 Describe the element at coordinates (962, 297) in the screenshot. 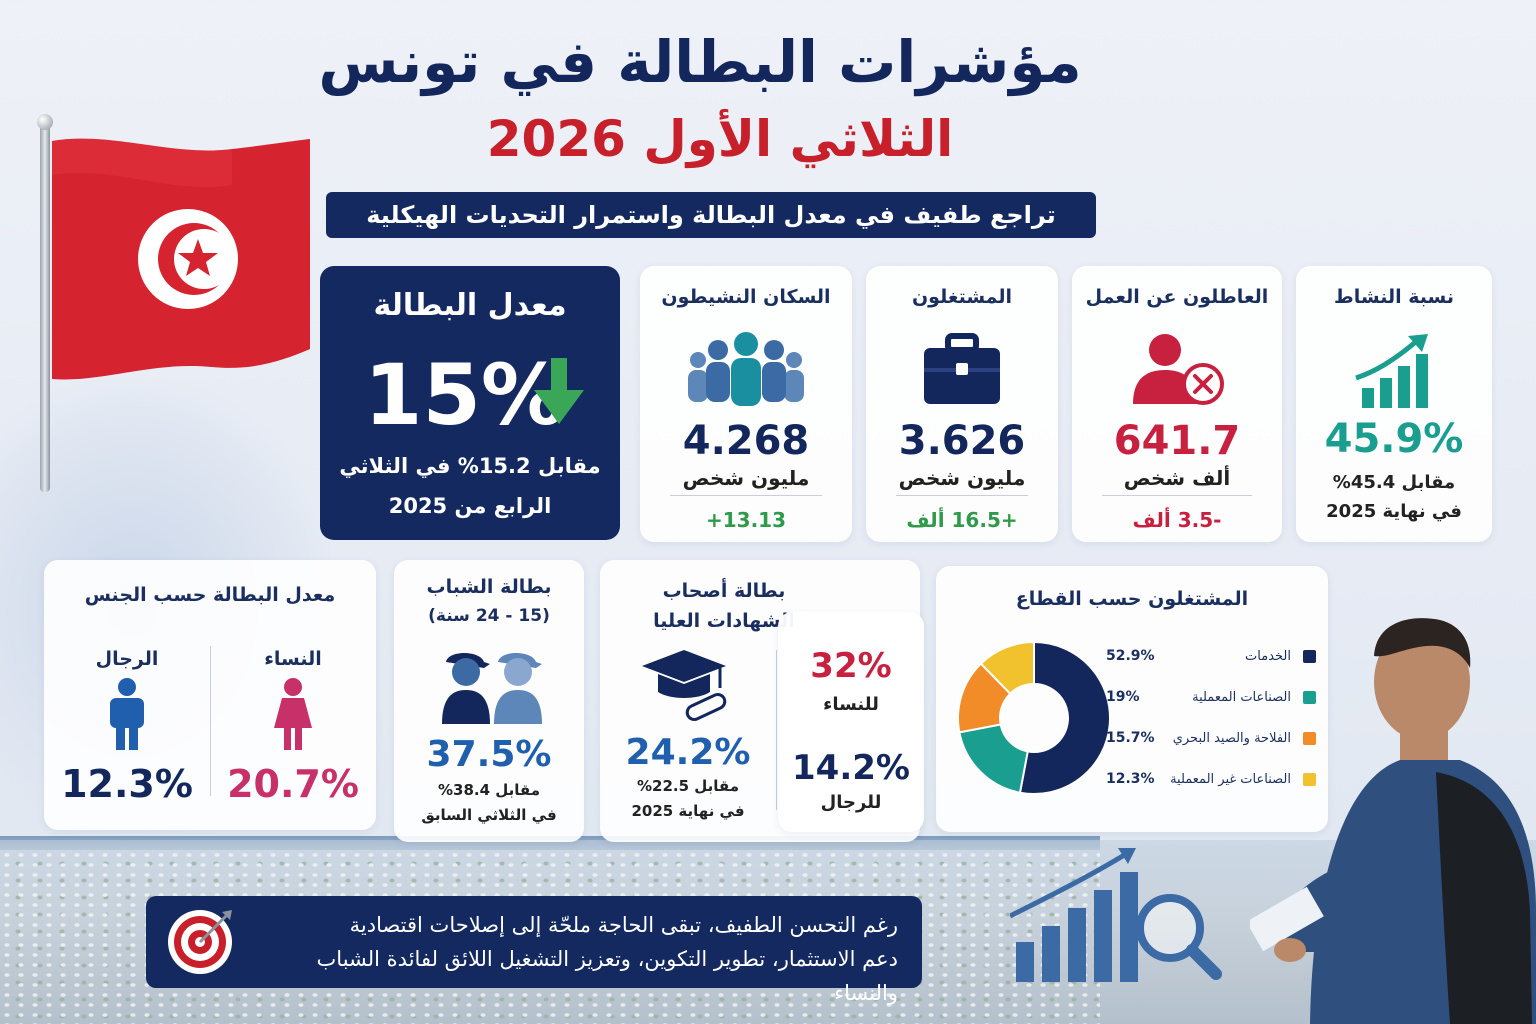

I see `kpi-title: المشتغلون` at that location.